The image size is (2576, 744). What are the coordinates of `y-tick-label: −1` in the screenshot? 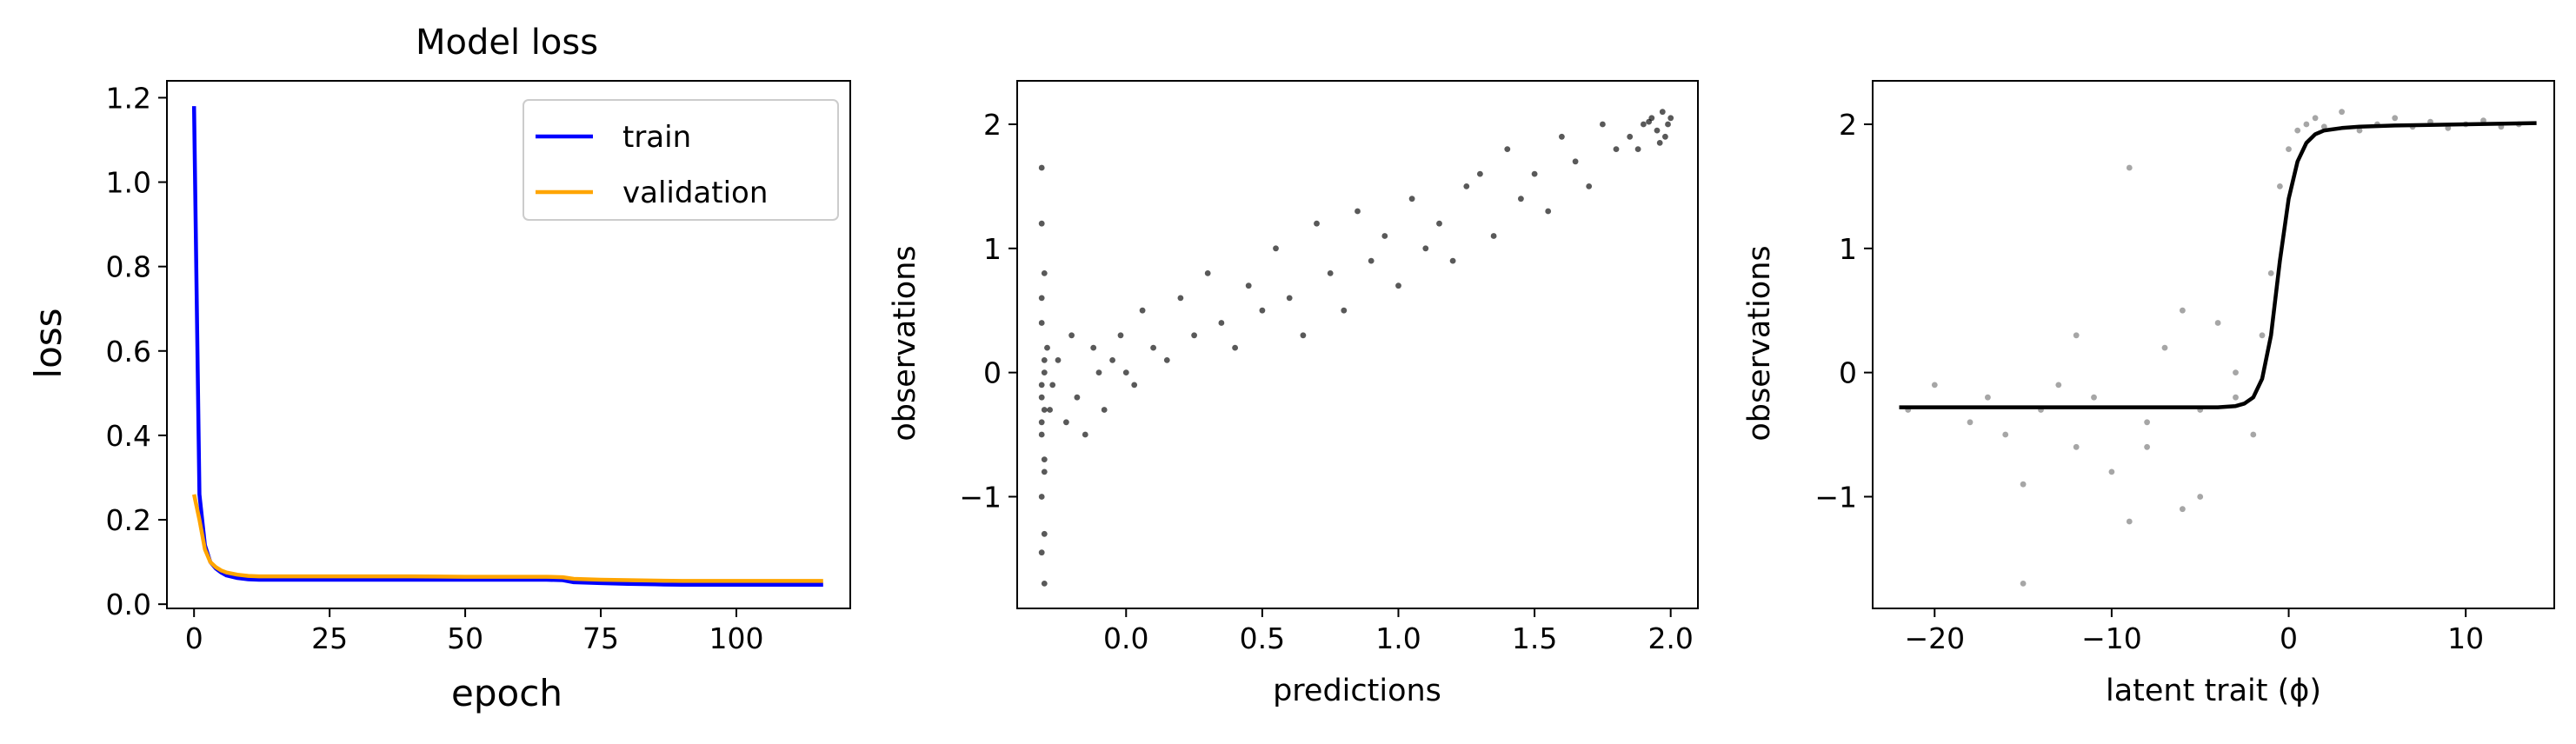 It's located at (980, 497).